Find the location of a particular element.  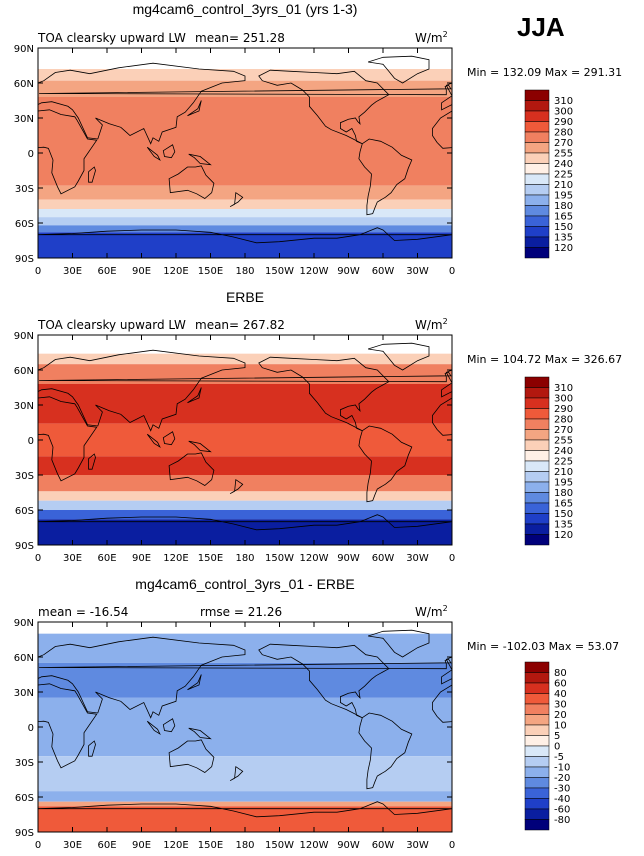

colorbar-label: -30 is located at coordinates (562, 789).